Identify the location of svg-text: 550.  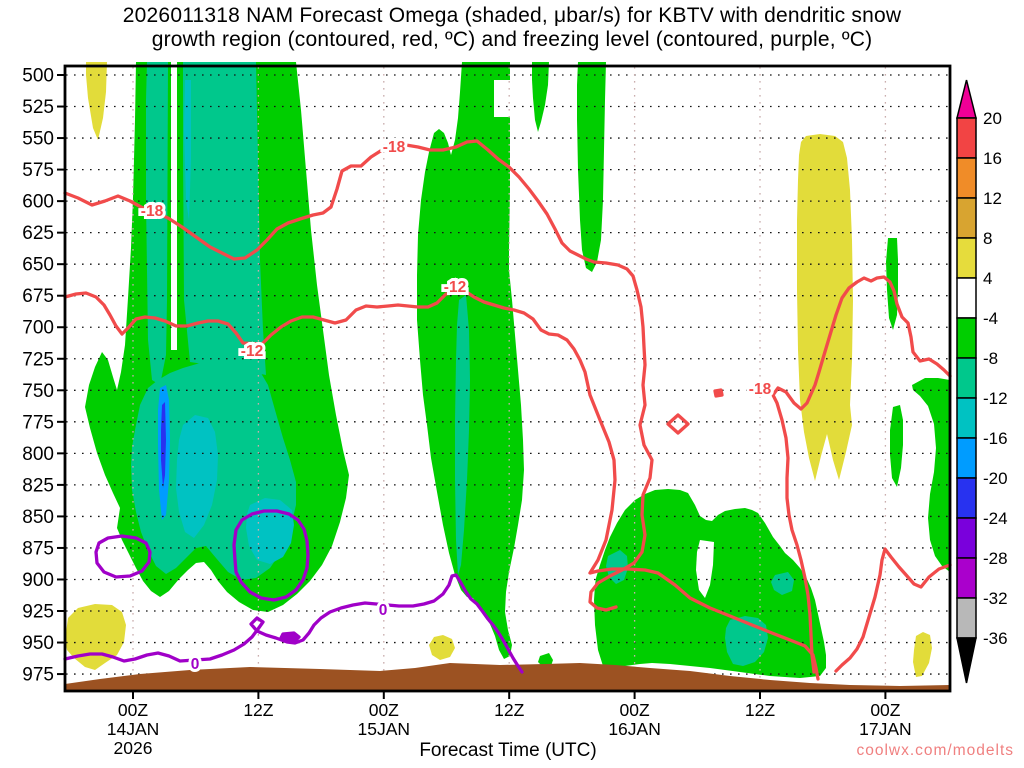
(38, 139).